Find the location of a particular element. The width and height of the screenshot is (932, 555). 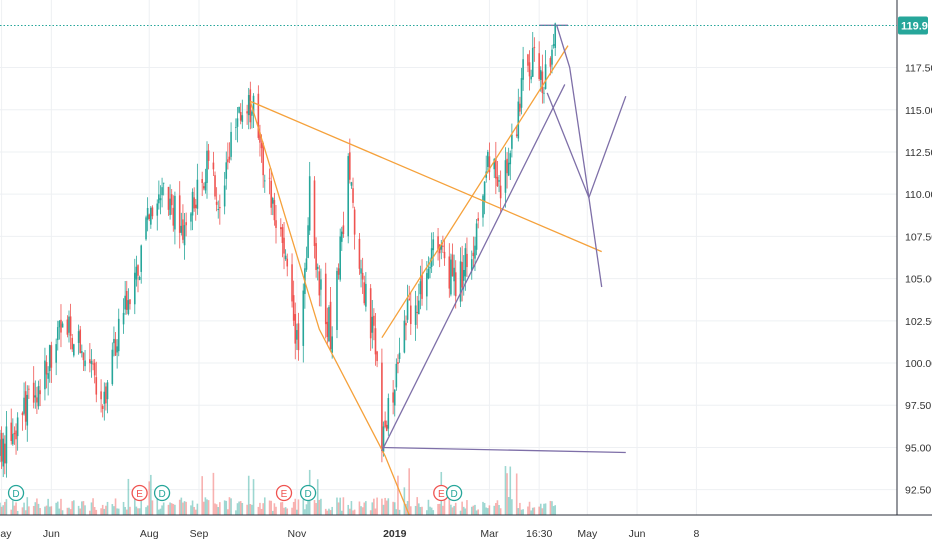

y-tick-label: 97.50 is located at coordinates (918, 406).